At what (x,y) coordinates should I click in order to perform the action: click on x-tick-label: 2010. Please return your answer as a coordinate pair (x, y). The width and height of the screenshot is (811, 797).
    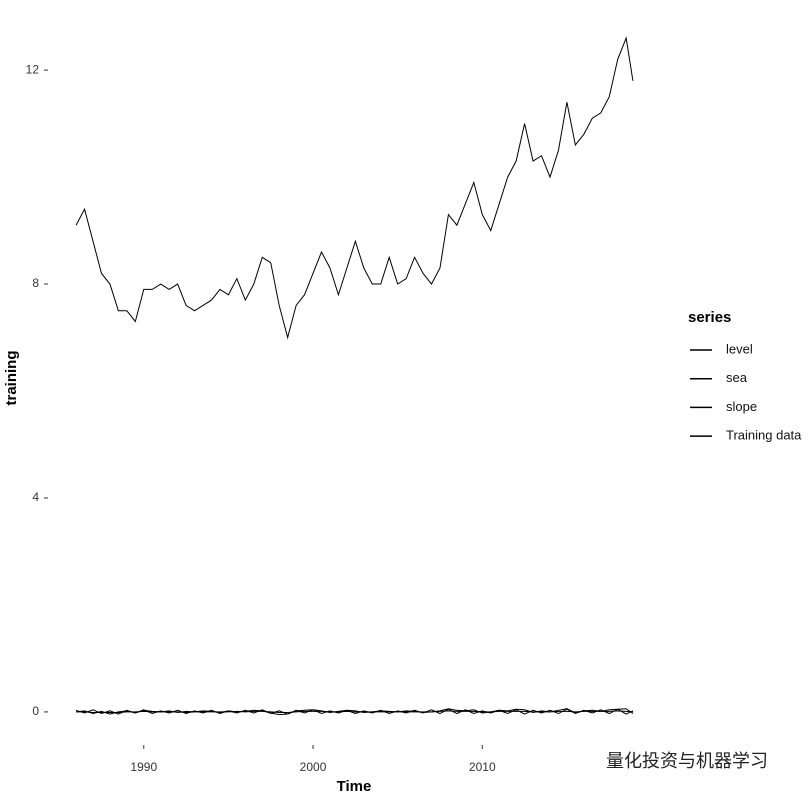
    Looking at the image, I should click on (482, 767).